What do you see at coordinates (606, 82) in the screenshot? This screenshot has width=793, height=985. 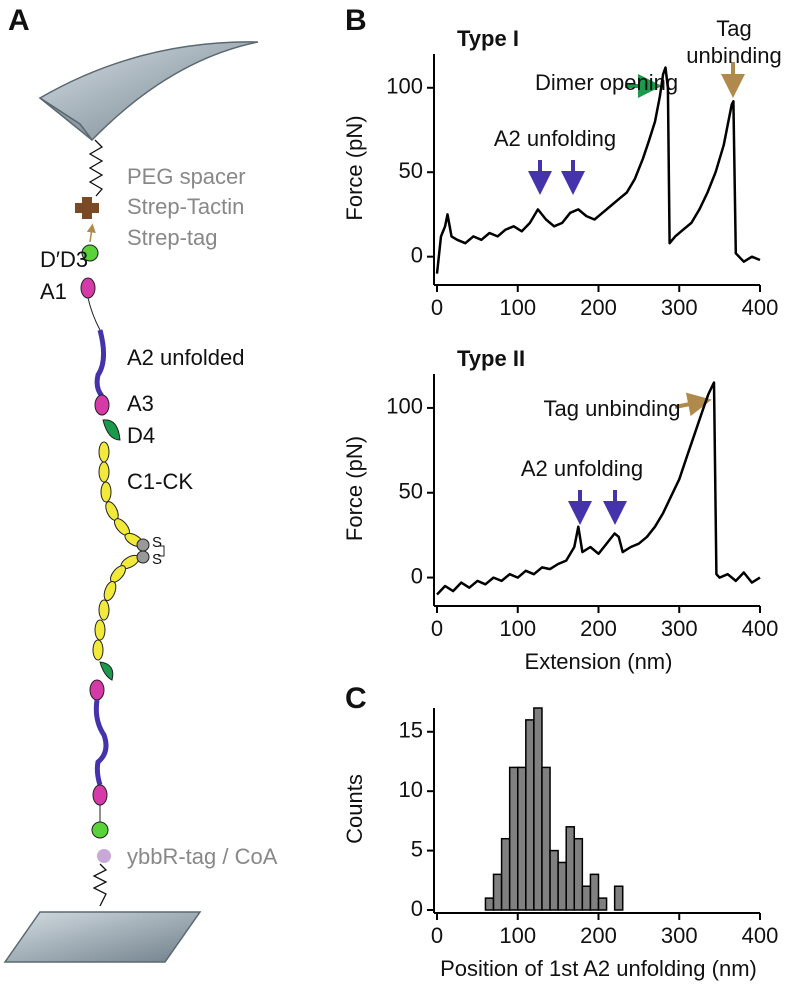 I see `annotation: Dimer opening` at bounding box center [606, 82].